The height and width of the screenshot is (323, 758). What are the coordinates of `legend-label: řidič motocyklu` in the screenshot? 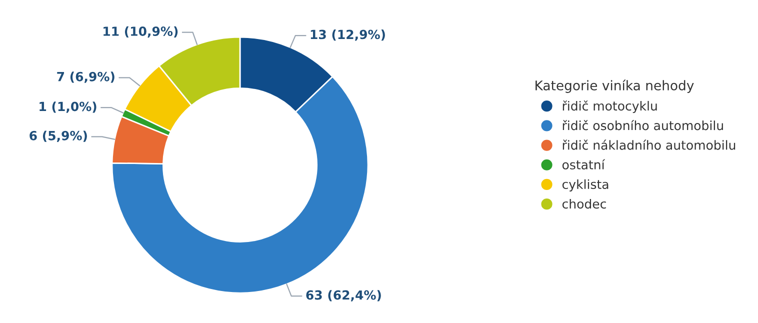 It's located at (609, 107).